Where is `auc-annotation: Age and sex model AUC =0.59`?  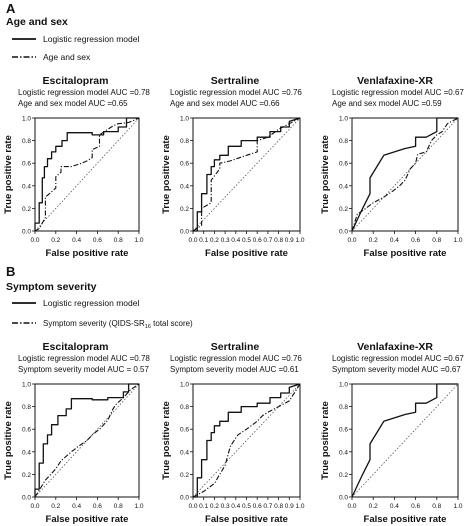 auc-annotation: Age and sex model AUC =0.59 is located at coordinates (387, 103).